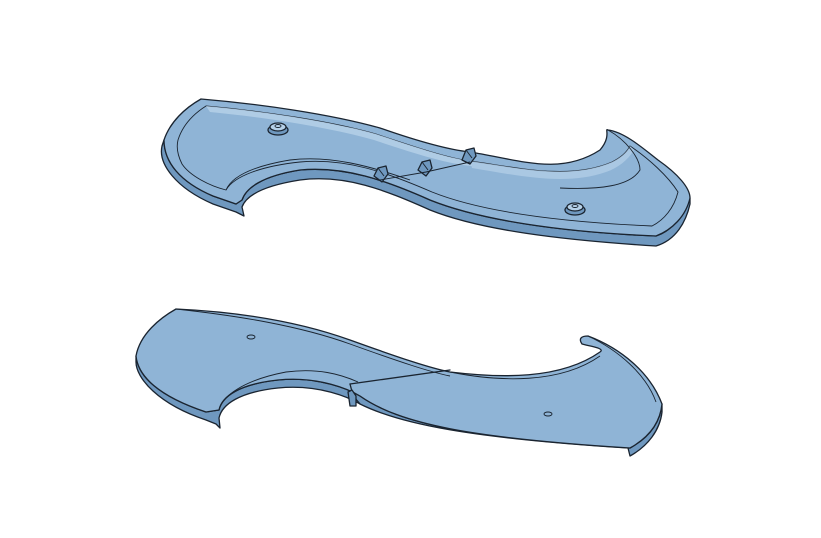 This screenshot has height=538, width=821. I want to click on tray-boss-left, so click(278, 129).